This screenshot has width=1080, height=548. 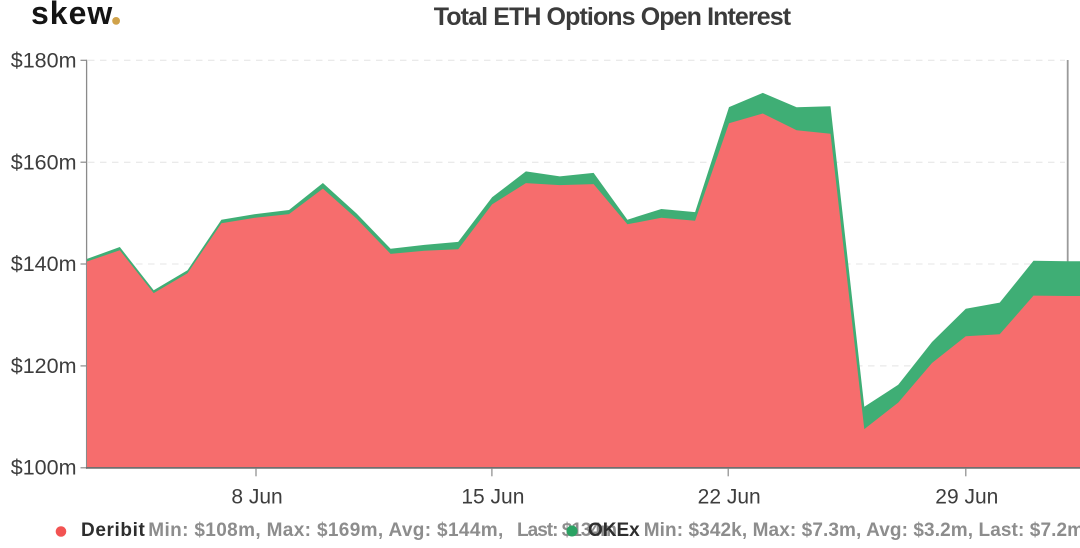 What do you see at coordinates (614, 530) in the screenshot?
I see `svg-text: OKEx` at bounding box center [614, 530].